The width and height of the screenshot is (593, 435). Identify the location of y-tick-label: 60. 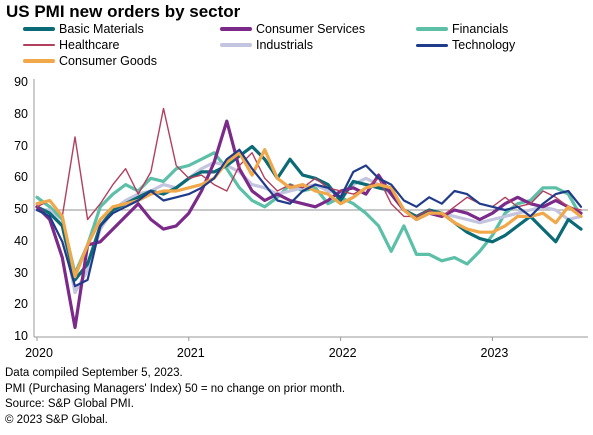
(21, 177).